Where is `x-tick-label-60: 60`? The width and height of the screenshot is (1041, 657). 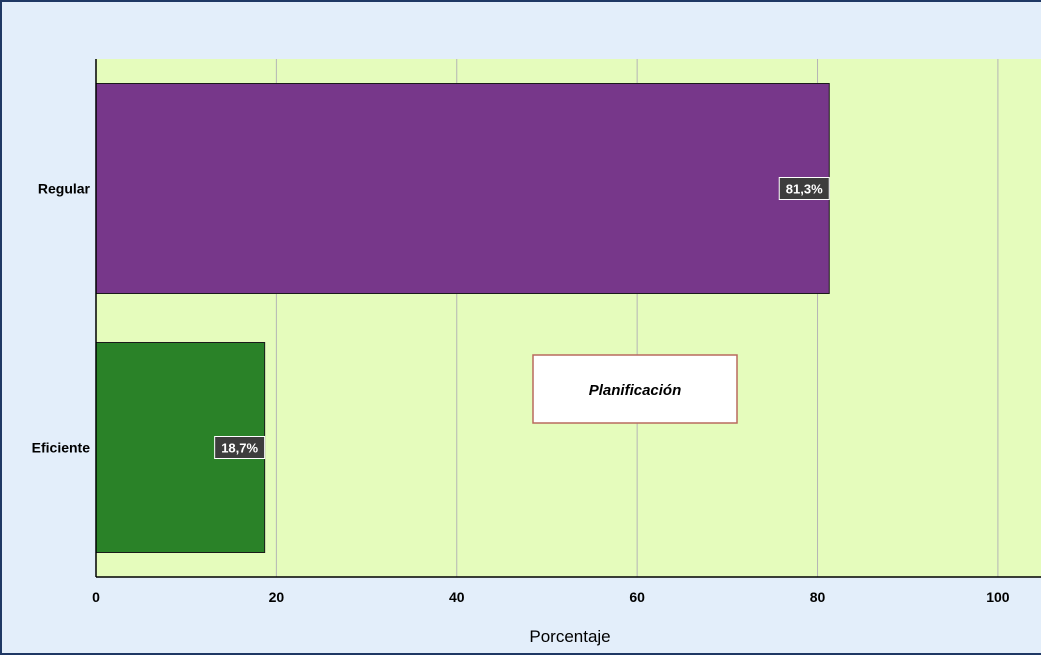
x-tick-label-60: 60 is located at coordinates (637, 597).